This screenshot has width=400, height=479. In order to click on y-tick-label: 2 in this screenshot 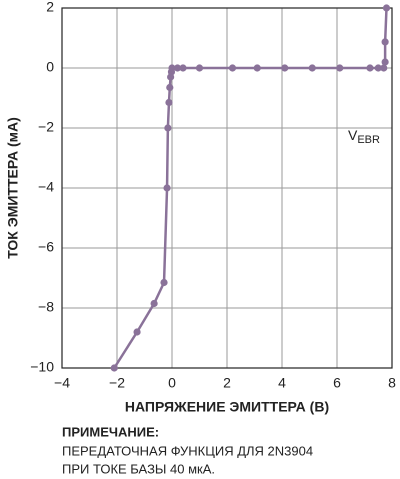, I will do `click(50, 7)`.